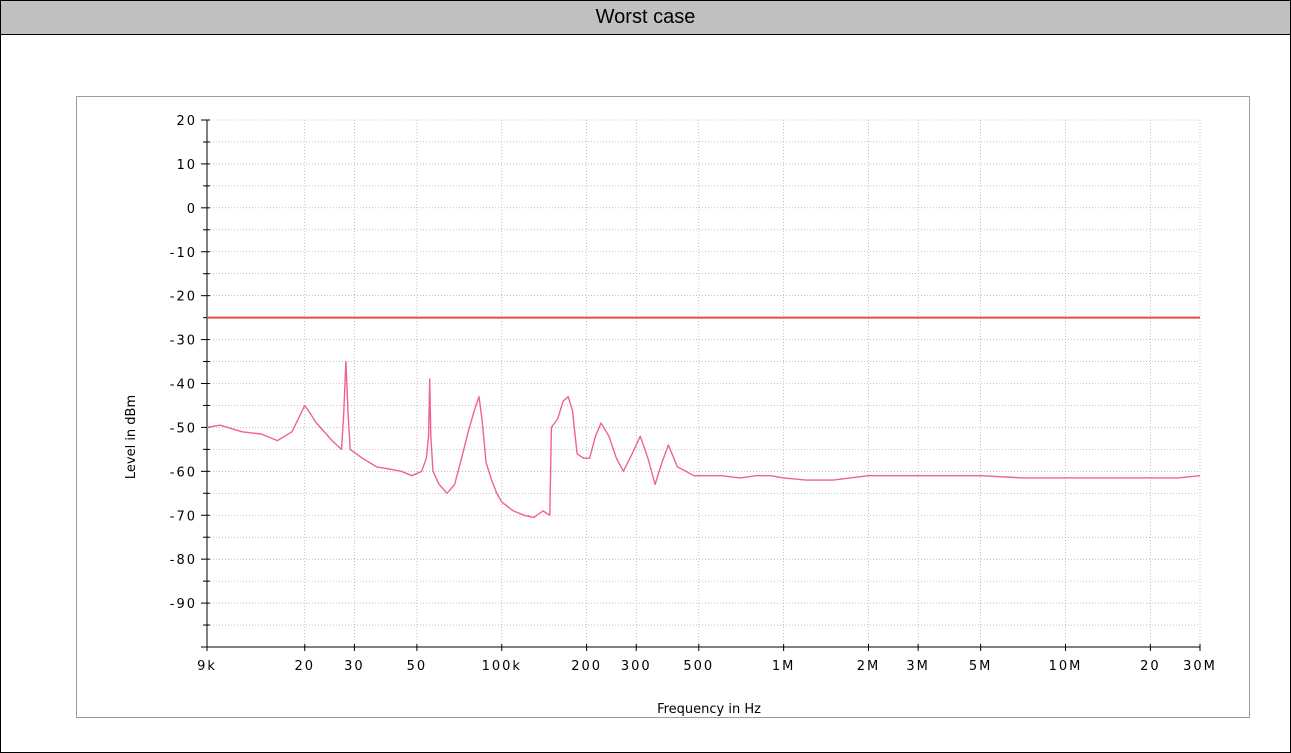 The width and height of the screenshot is (1291, 753). What do you see at coordinates (981, 666) in the screenshot?
I see `x-tick-label: 5M` at bounding box center [981, 666].